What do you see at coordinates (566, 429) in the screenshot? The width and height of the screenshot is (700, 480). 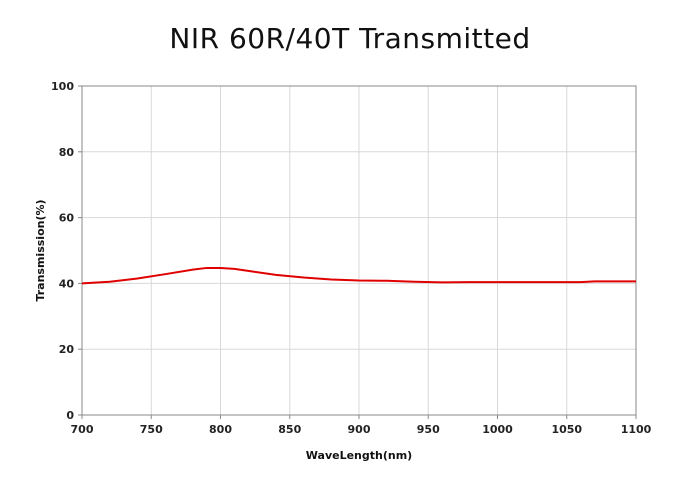 I see `x-tick-label: 1050` at bounding box center [566, 429].